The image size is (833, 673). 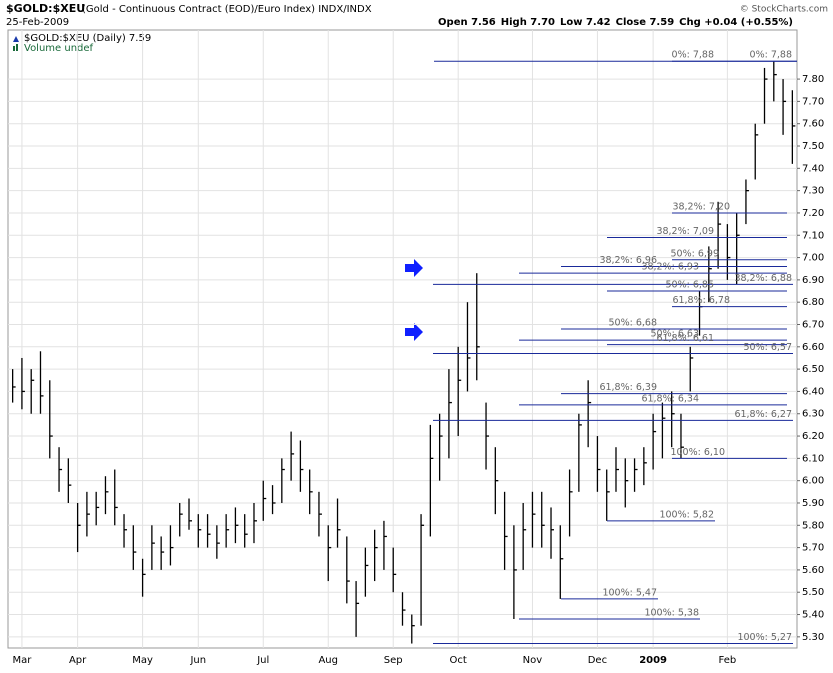 I want to click on y-tick-label: 6.90, so click(x=813, y=280).